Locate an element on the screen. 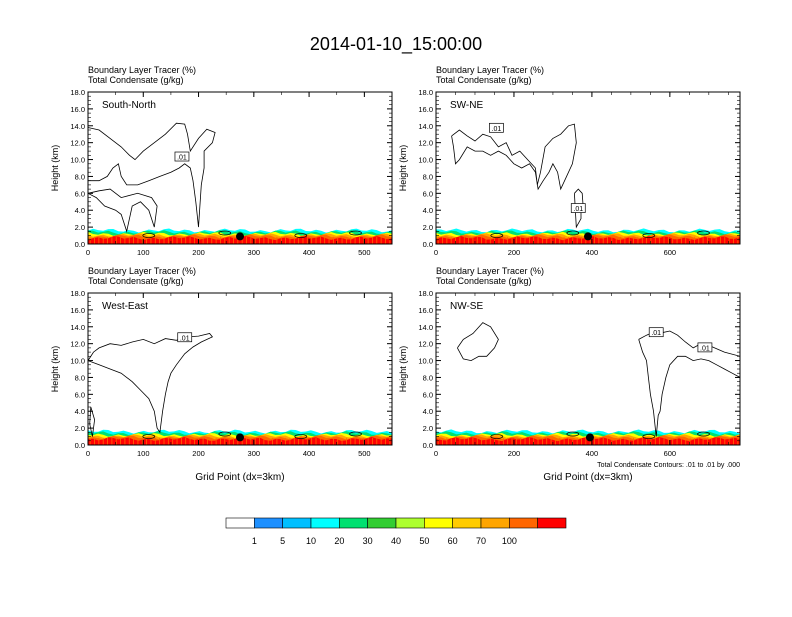 This screenshot has height=617, width=792. colorbar: 1 5 10 20 30 40 50 60 70 100 is located at coordinates (396, 531).